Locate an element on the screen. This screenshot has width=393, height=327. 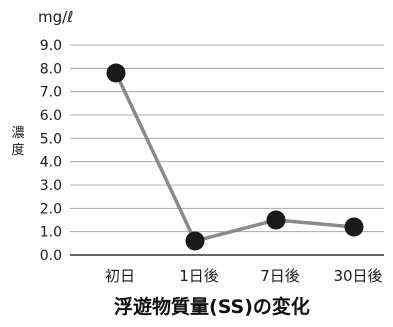
y-tick-label: 5.0 is located at coordinates (51, 139).